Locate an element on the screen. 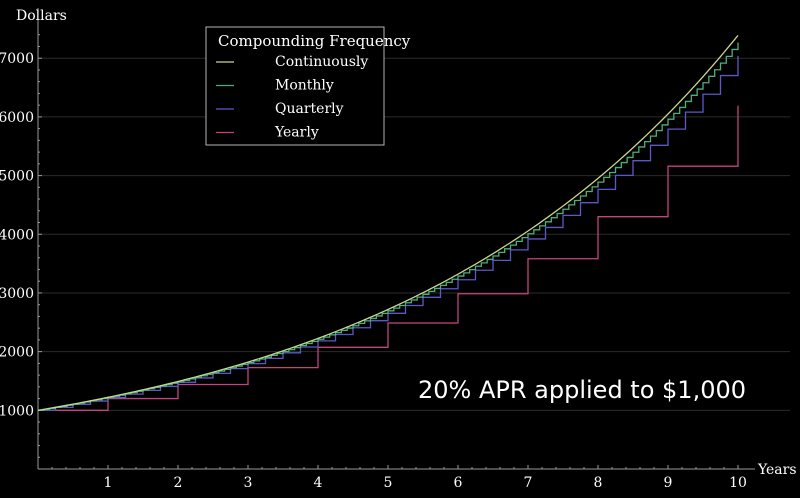 The height and width of the screenshot is (498, 800). x-tick-label: 8 is located at coordinates (598, 483).